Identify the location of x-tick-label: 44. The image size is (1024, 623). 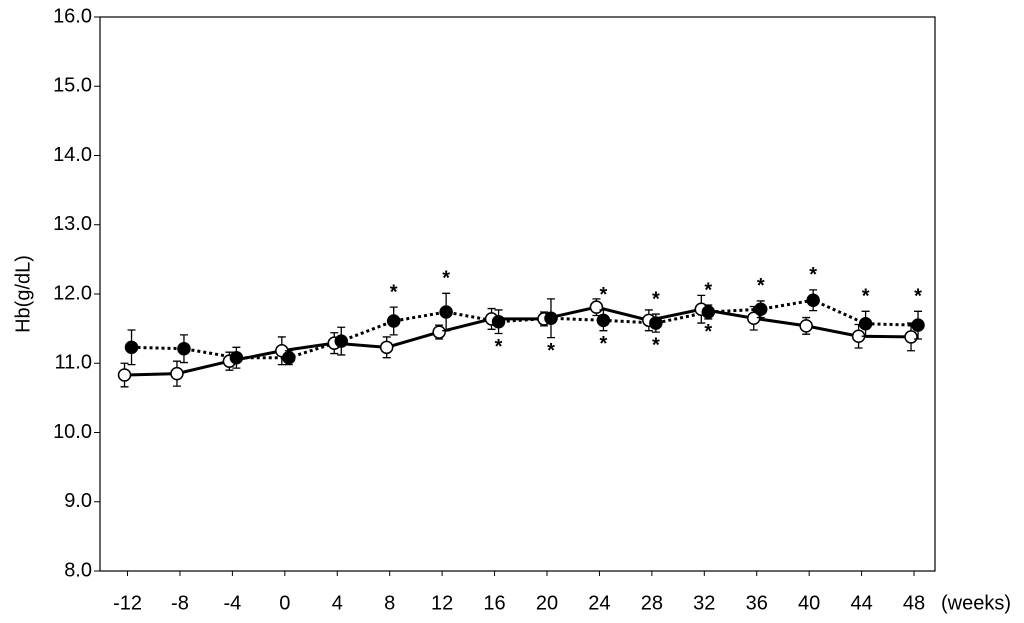
(861, 603).